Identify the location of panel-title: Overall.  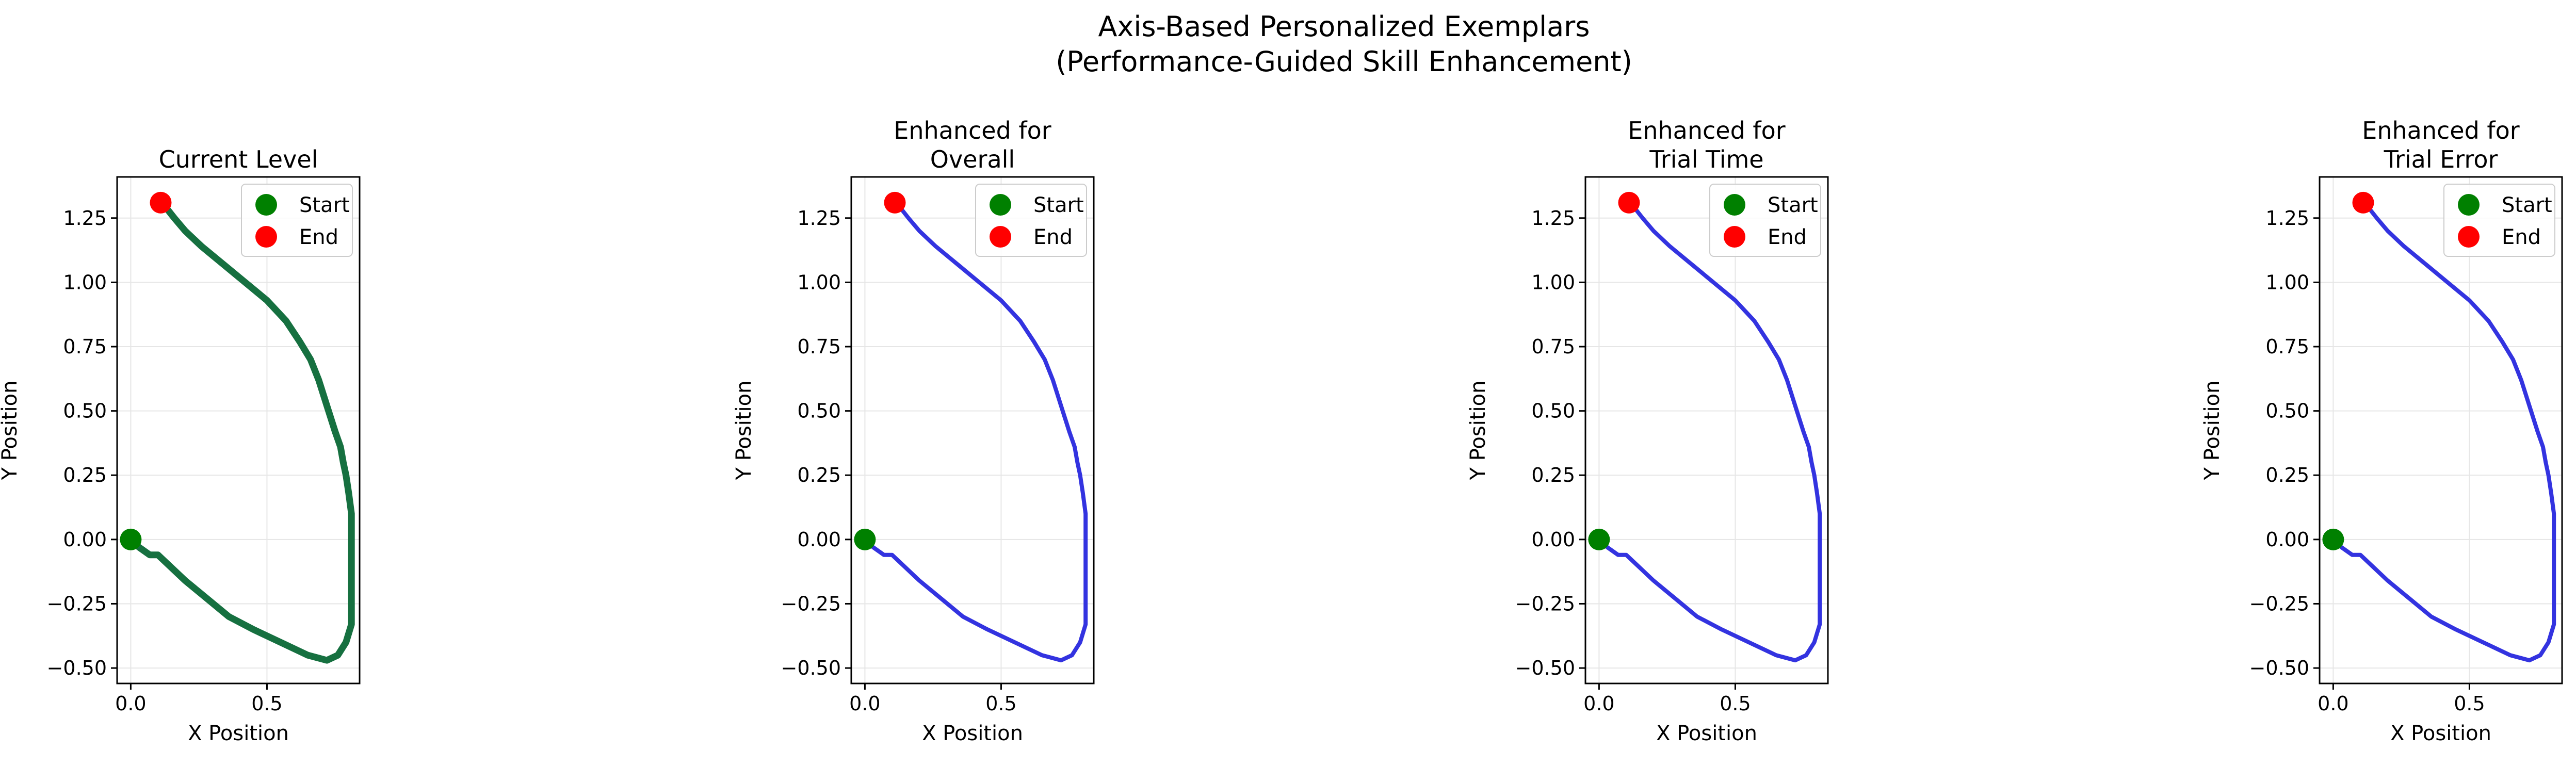
(972, 159).